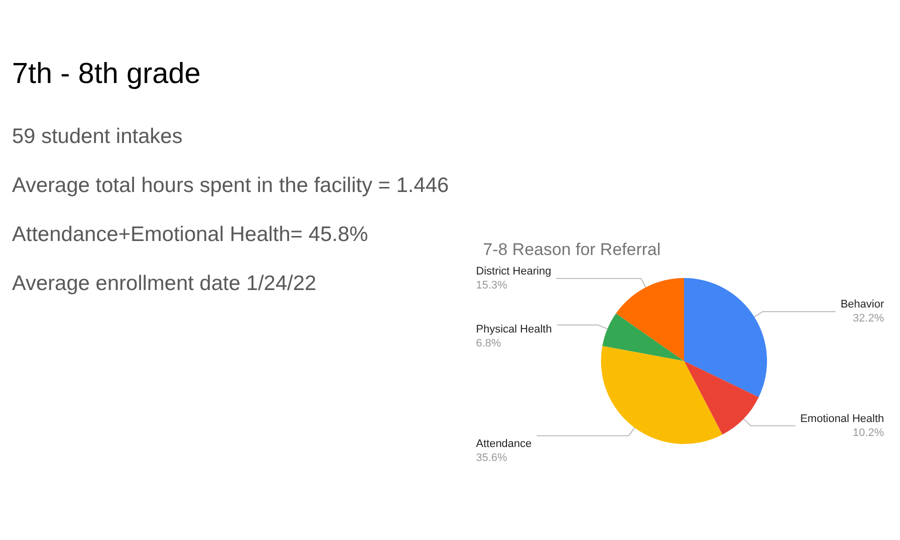 The width and height of the screenshot is (900, 540). I want to click on text: Attendance+Emotional Health= 45.8%, so click(190, 234).